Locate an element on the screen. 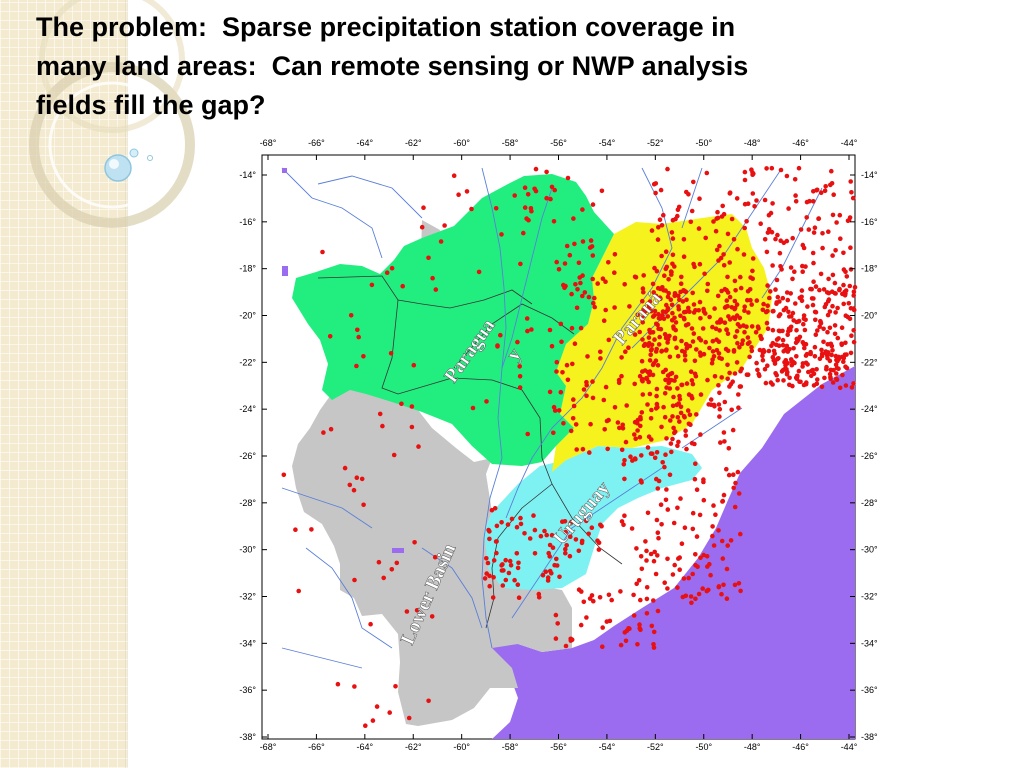 This screenshot has height=768, width=1024. lon-label-top: -62° is located at coordinates (413, 143).